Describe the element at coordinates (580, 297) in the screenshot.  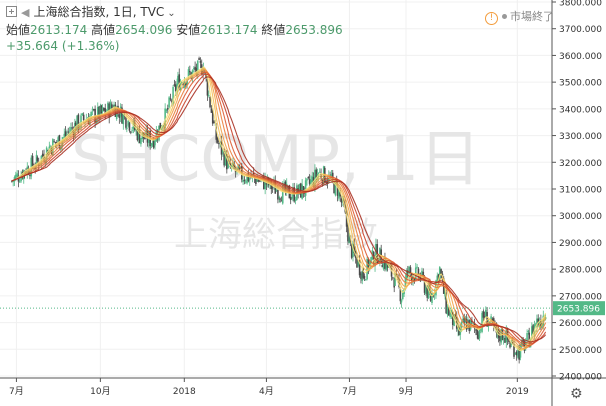
I see `y-tick-label: 2700.000` at that location.